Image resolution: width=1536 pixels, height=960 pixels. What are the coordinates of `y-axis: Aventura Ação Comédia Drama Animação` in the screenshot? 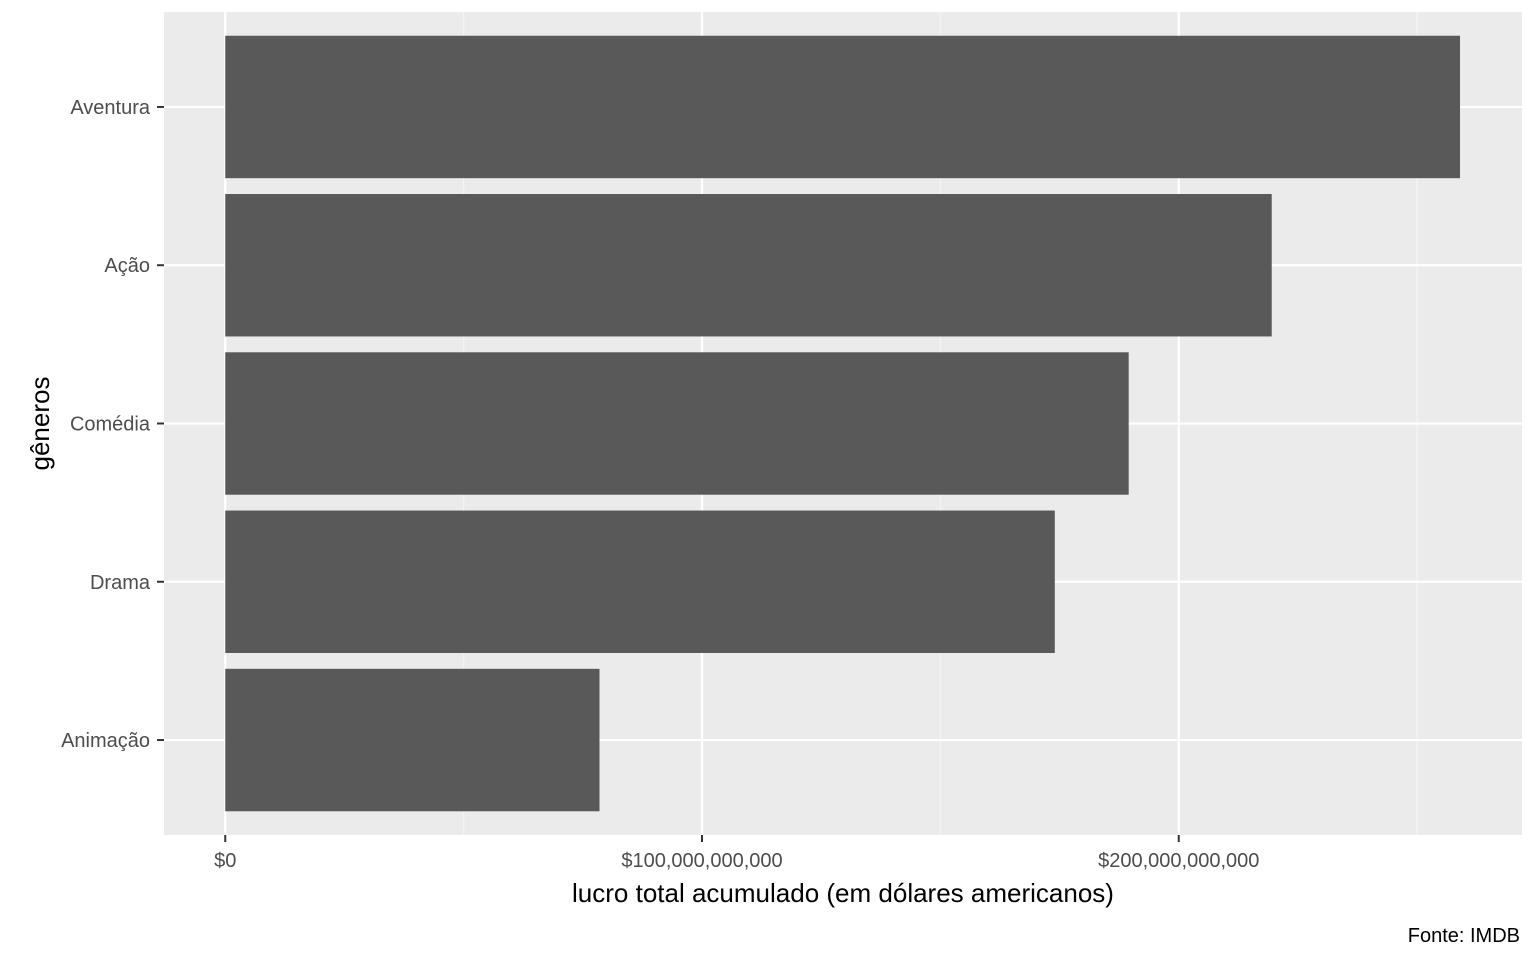 It's located at (112, 424).